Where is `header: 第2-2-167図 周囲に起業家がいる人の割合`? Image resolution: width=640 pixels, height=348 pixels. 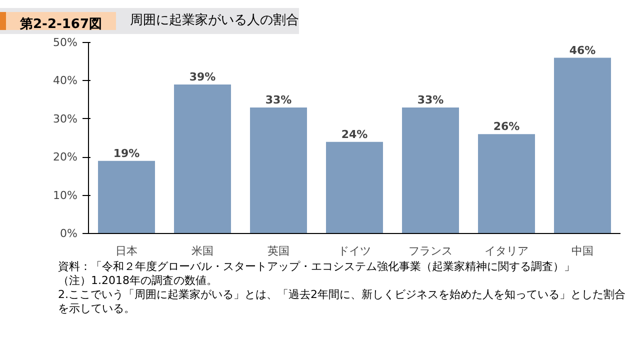
header: 第2-2-167図 周囲に起業家がいる人の割合 is located at coordinates (150, 21).